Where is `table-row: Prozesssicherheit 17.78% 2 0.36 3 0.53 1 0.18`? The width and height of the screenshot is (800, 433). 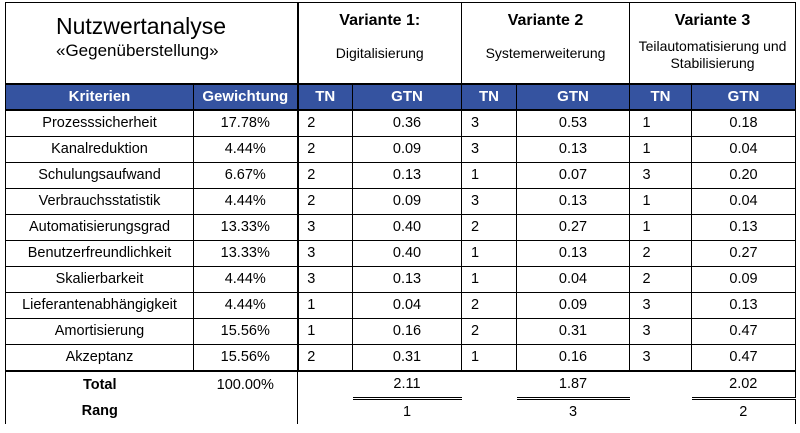 table-row: Prozesssicherheit 17.78% 2 0.36 3 0.53 1 0.18 is located at coordinates (400, 123).